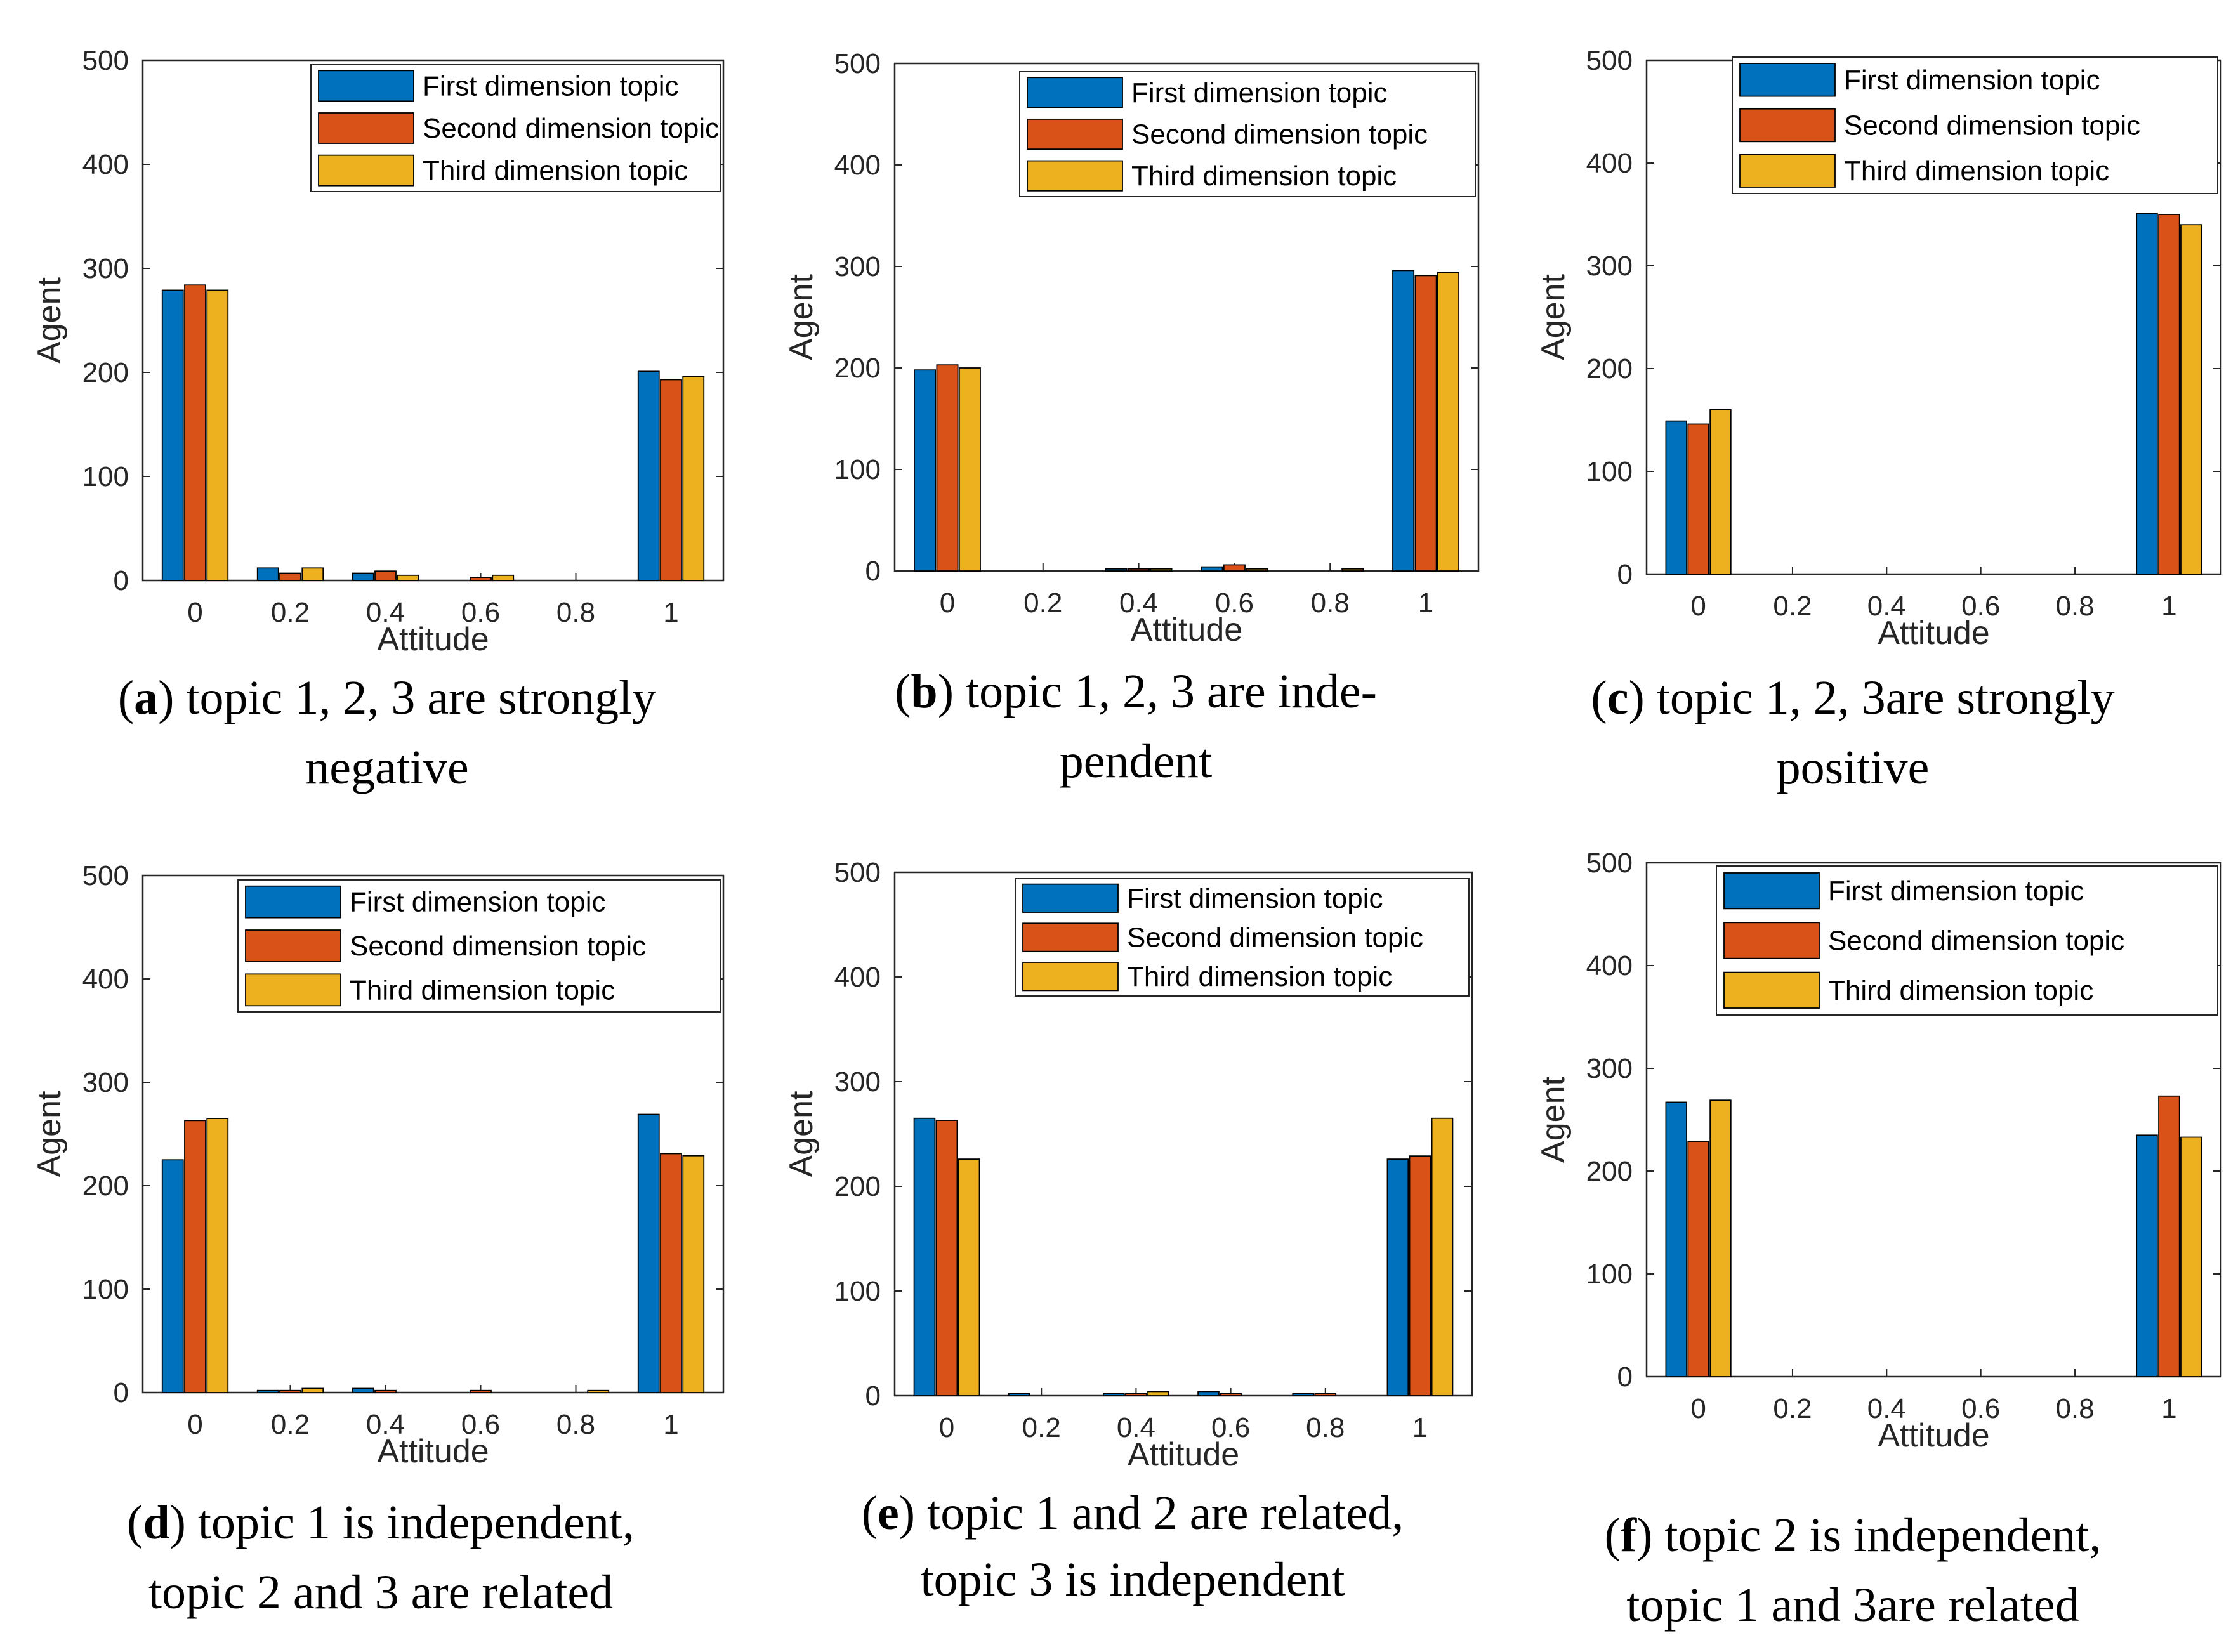 Image resolution: width=2231 pixels, height=1652 pixels. Describe the element at coordinates (1133, 1513) in the screenshot. I see `caption-line-1: (e) topic 1 and 2 are related,` at that location.